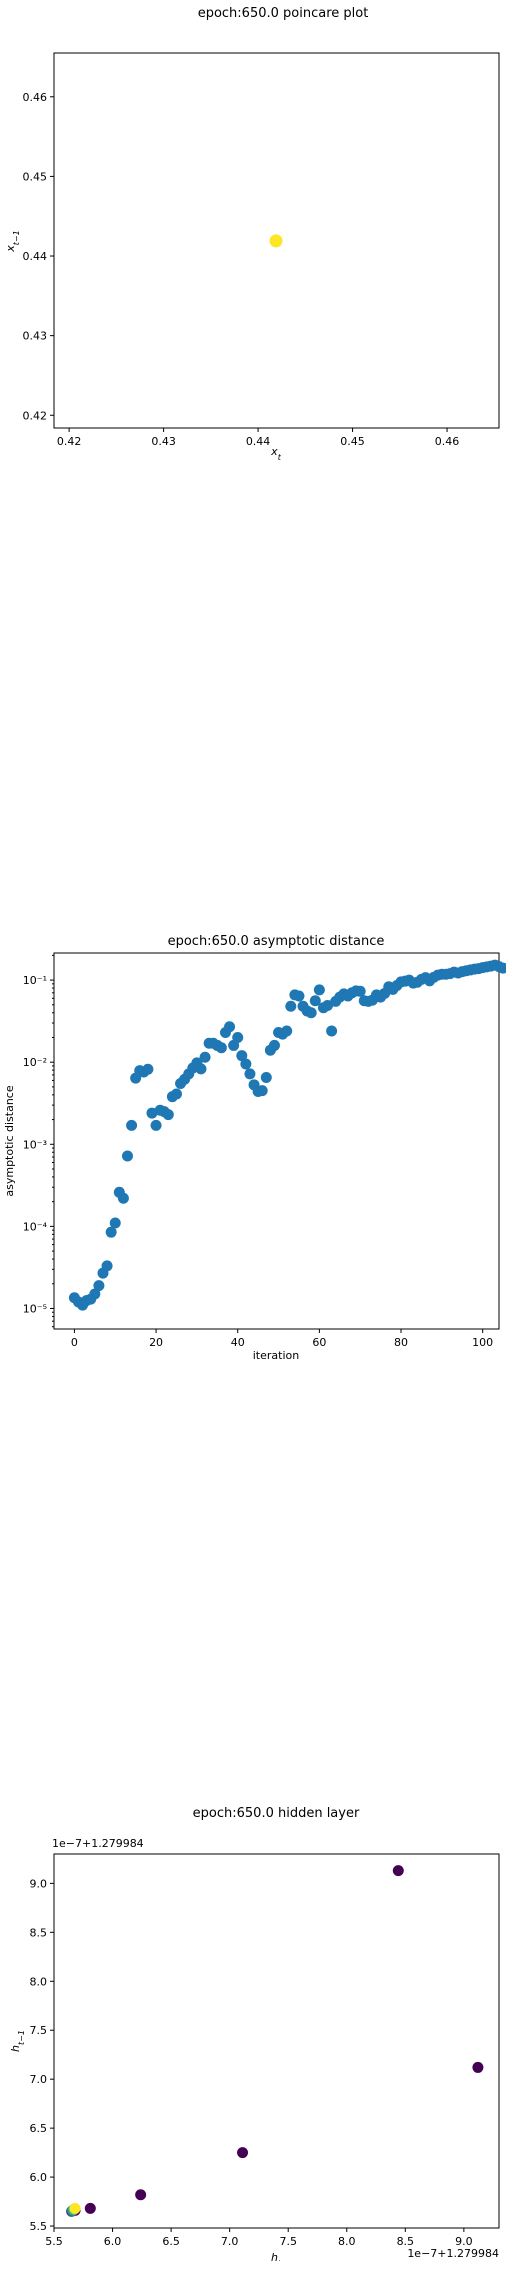  Describe the element at coordinates (319, 1342) in the screenshot. I see `x-tick-label: 60` at that location.